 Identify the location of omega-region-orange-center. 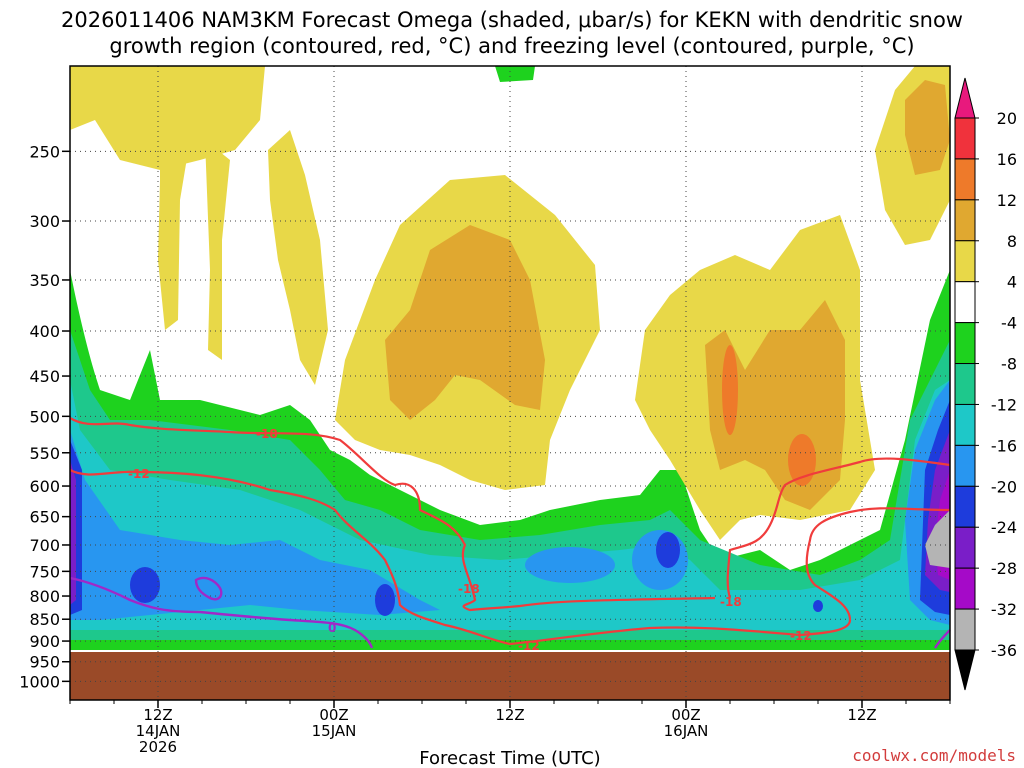
(465, 322).